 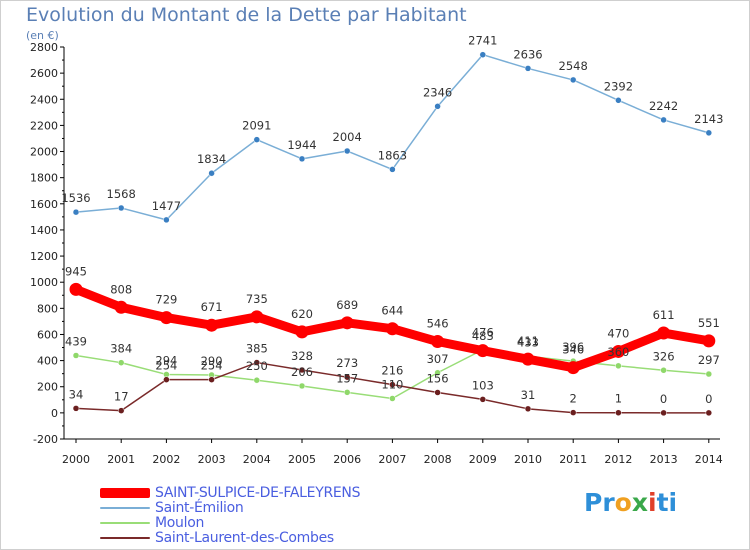 What do you see at coordinates (630, 502) in the screenshot?
I see `proxiti-logo: Proxiti` at bounding box center [630, 502].